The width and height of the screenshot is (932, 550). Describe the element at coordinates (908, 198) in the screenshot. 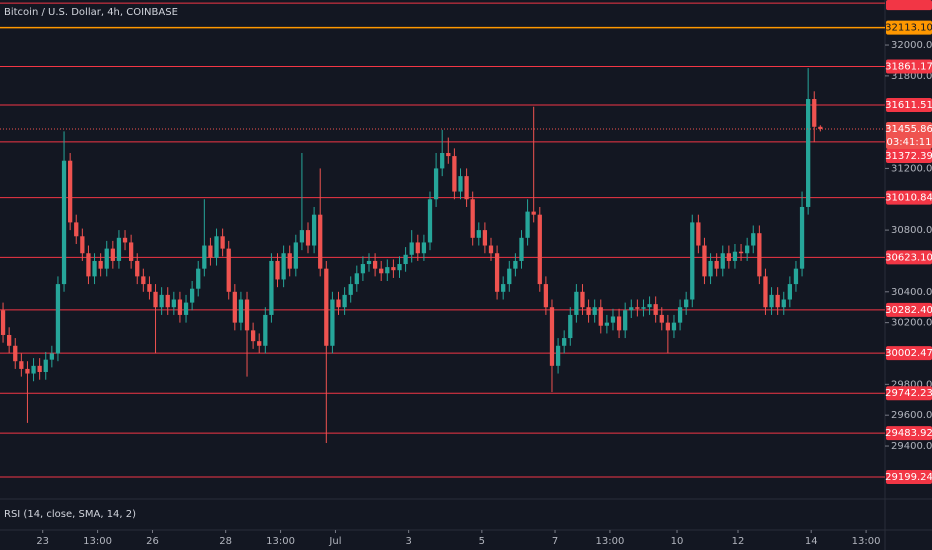

I see `level-label: 31010.84` at that location.